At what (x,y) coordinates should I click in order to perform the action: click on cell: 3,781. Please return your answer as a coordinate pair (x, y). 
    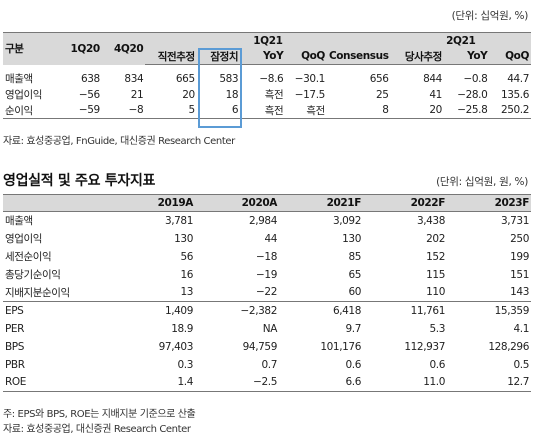
    Looking at the image, I should click on (178, 220).